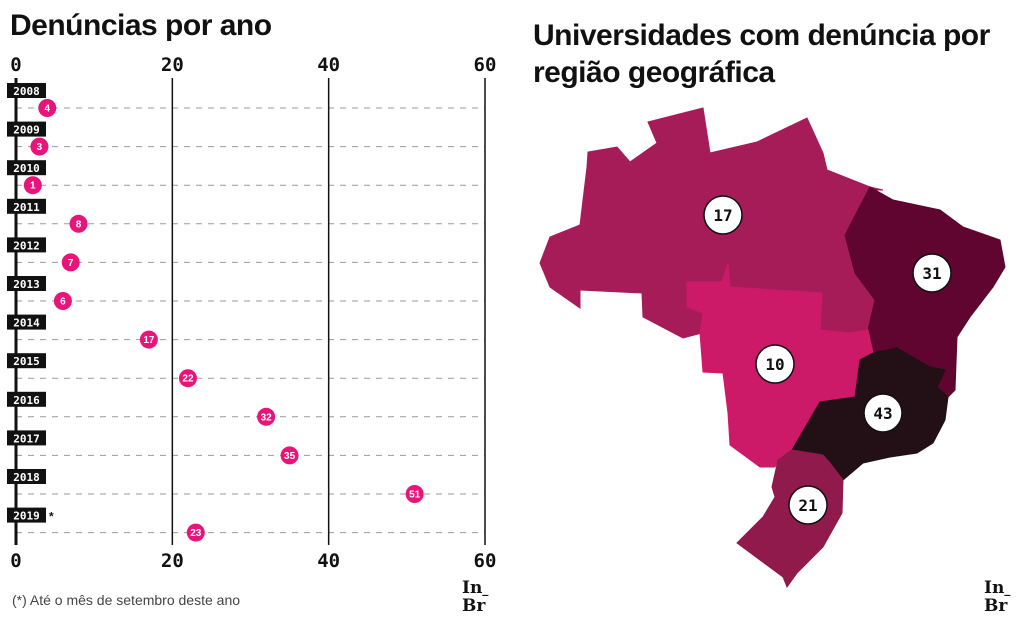  What do you see at coordinates (172, 65) in the screenshot?
I see `tick-label-top: 20` at bounding box center [172, 65].